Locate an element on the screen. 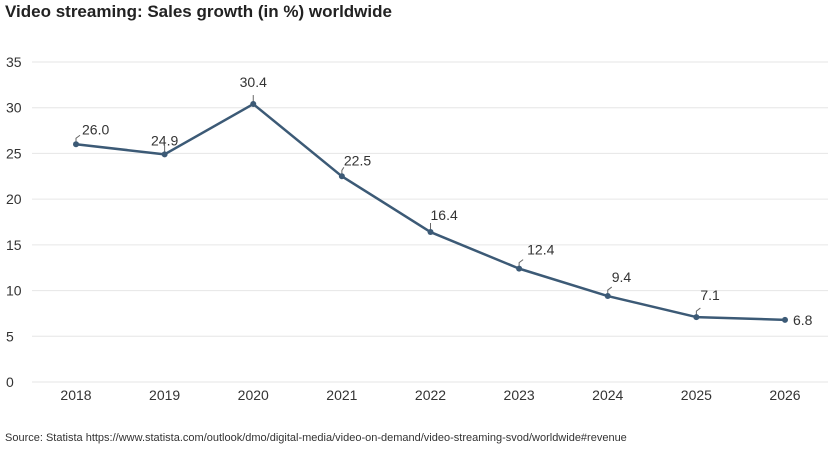  x-tick-label: 2023 is located at coordinates (519, 395).